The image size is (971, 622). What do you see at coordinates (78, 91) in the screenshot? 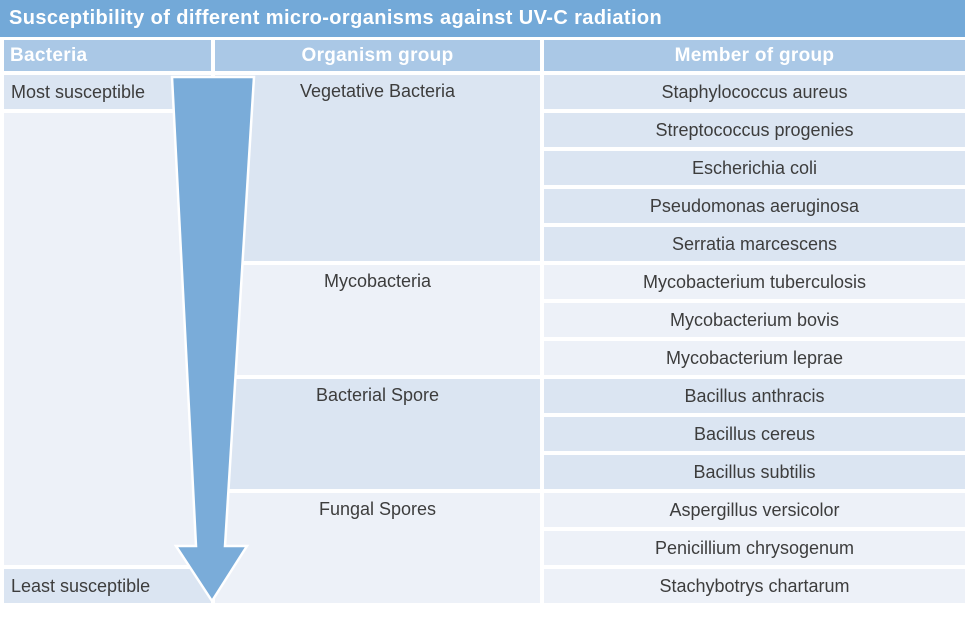
I see `most-susceptible-label: Most susceptible` at bounding box center [78, 91].